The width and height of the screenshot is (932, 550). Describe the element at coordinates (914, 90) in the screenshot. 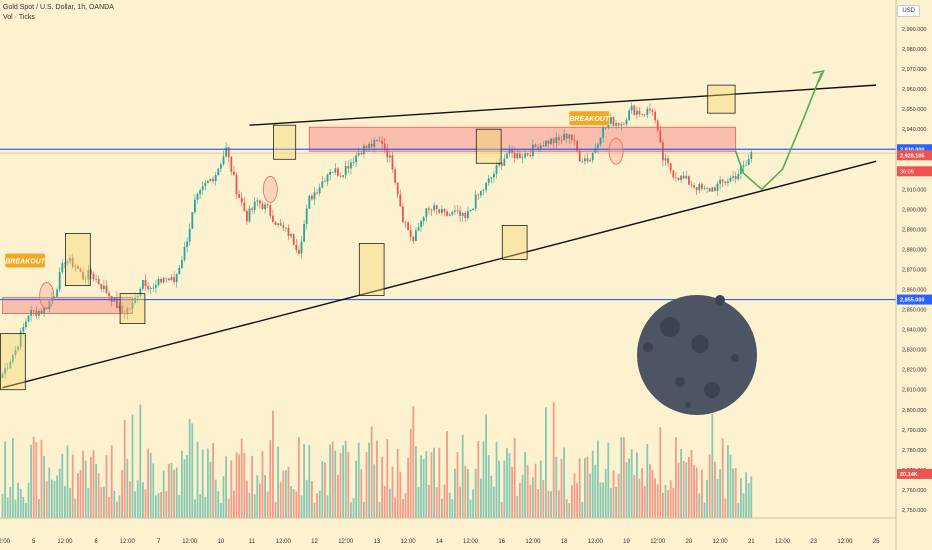

I see `price-tick-label: 2,960.000` at that location.